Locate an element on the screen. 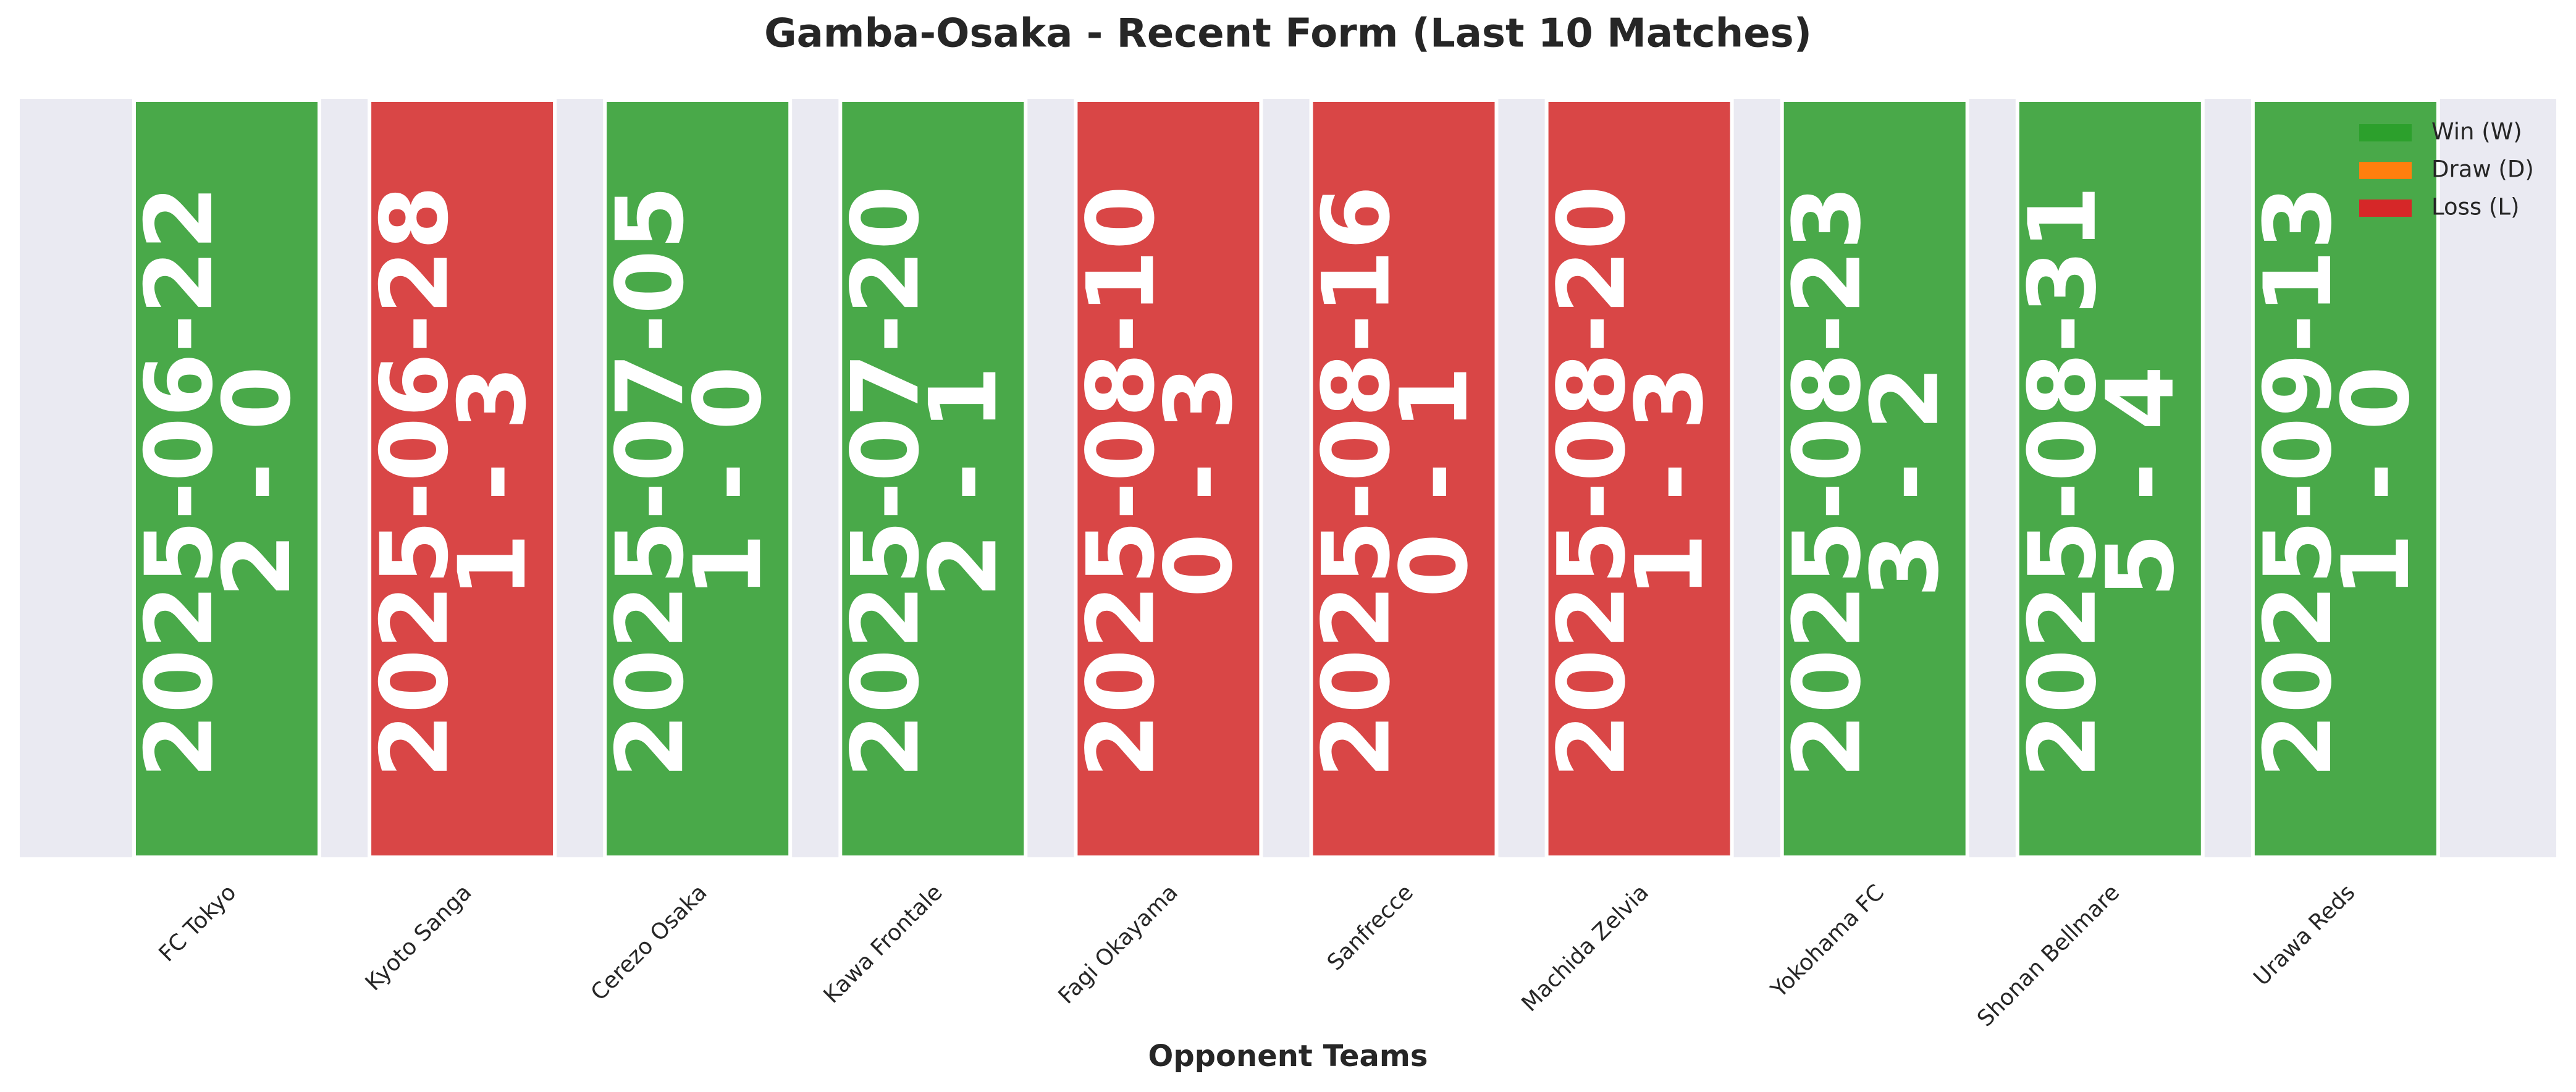  x-tick-label: Kyoto Sanga is located at coordinates (419, 938).